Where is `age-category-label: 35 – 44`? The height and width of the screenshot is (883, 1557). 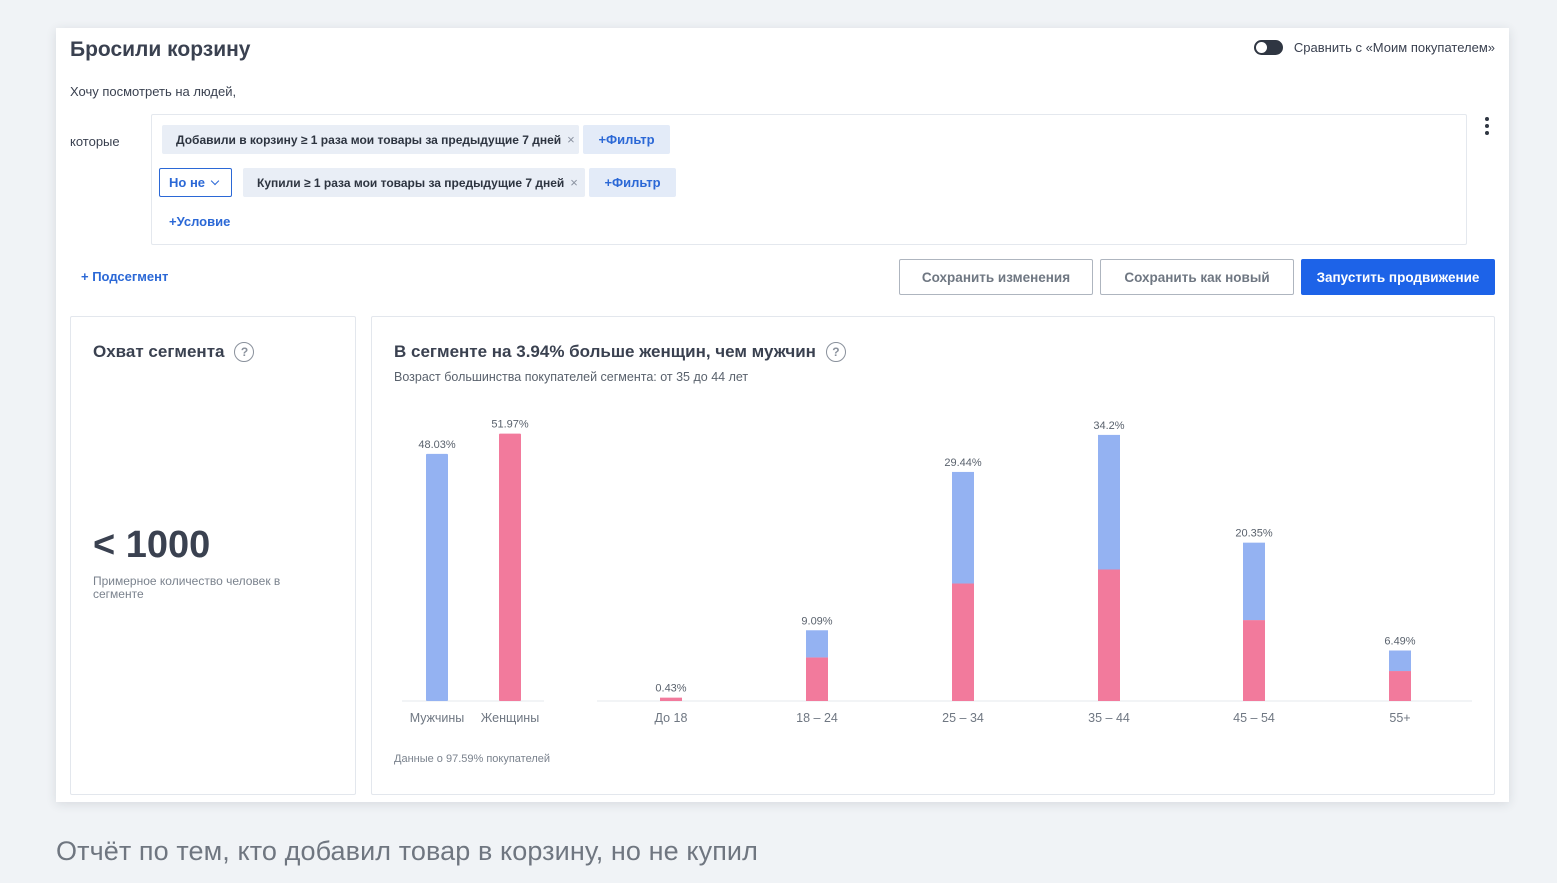 age-category-label: 35 – 44 is located at coordinates (1109, 718).